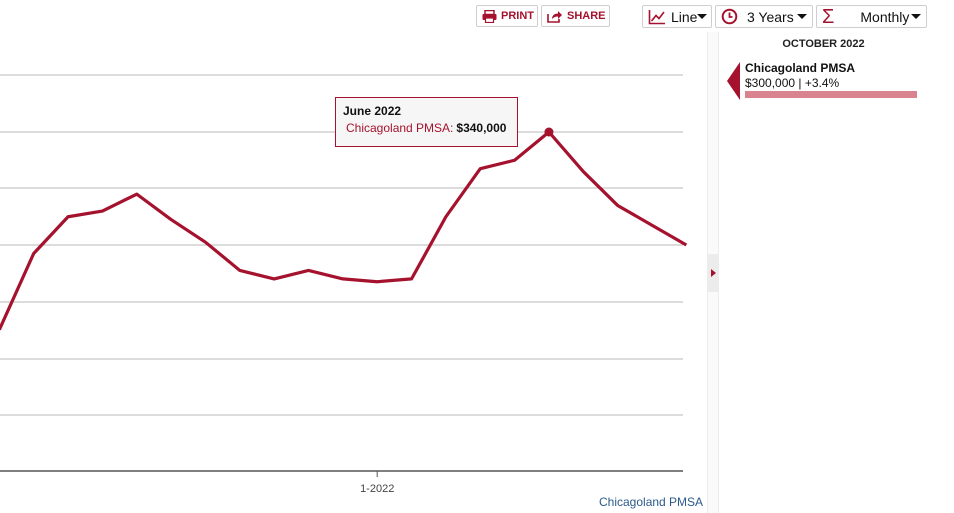  What do you see at coordinates (481, 128) in the screenshot?
I see `tooltip-value: $340,000` at bounding box center [481, 128].